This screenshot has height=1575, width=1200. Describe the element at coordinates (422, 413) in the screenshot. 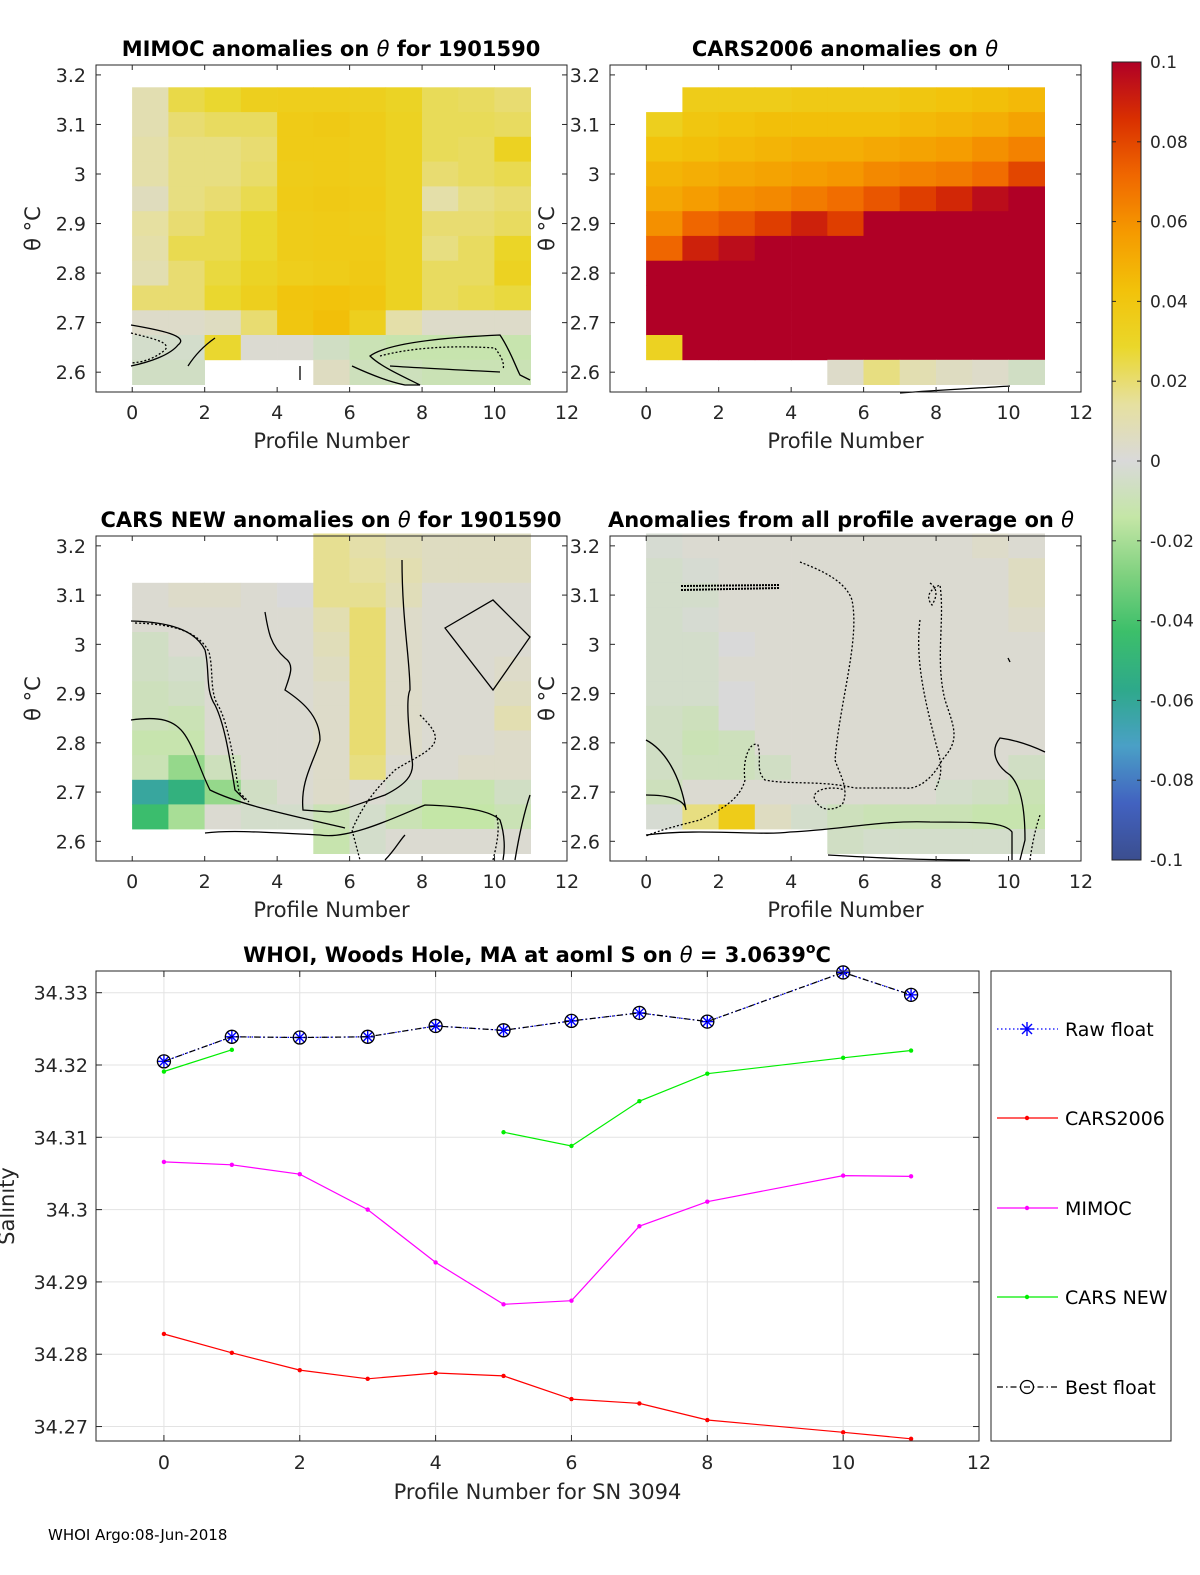

I see `mimoc-xtick-label: 8` at that location.